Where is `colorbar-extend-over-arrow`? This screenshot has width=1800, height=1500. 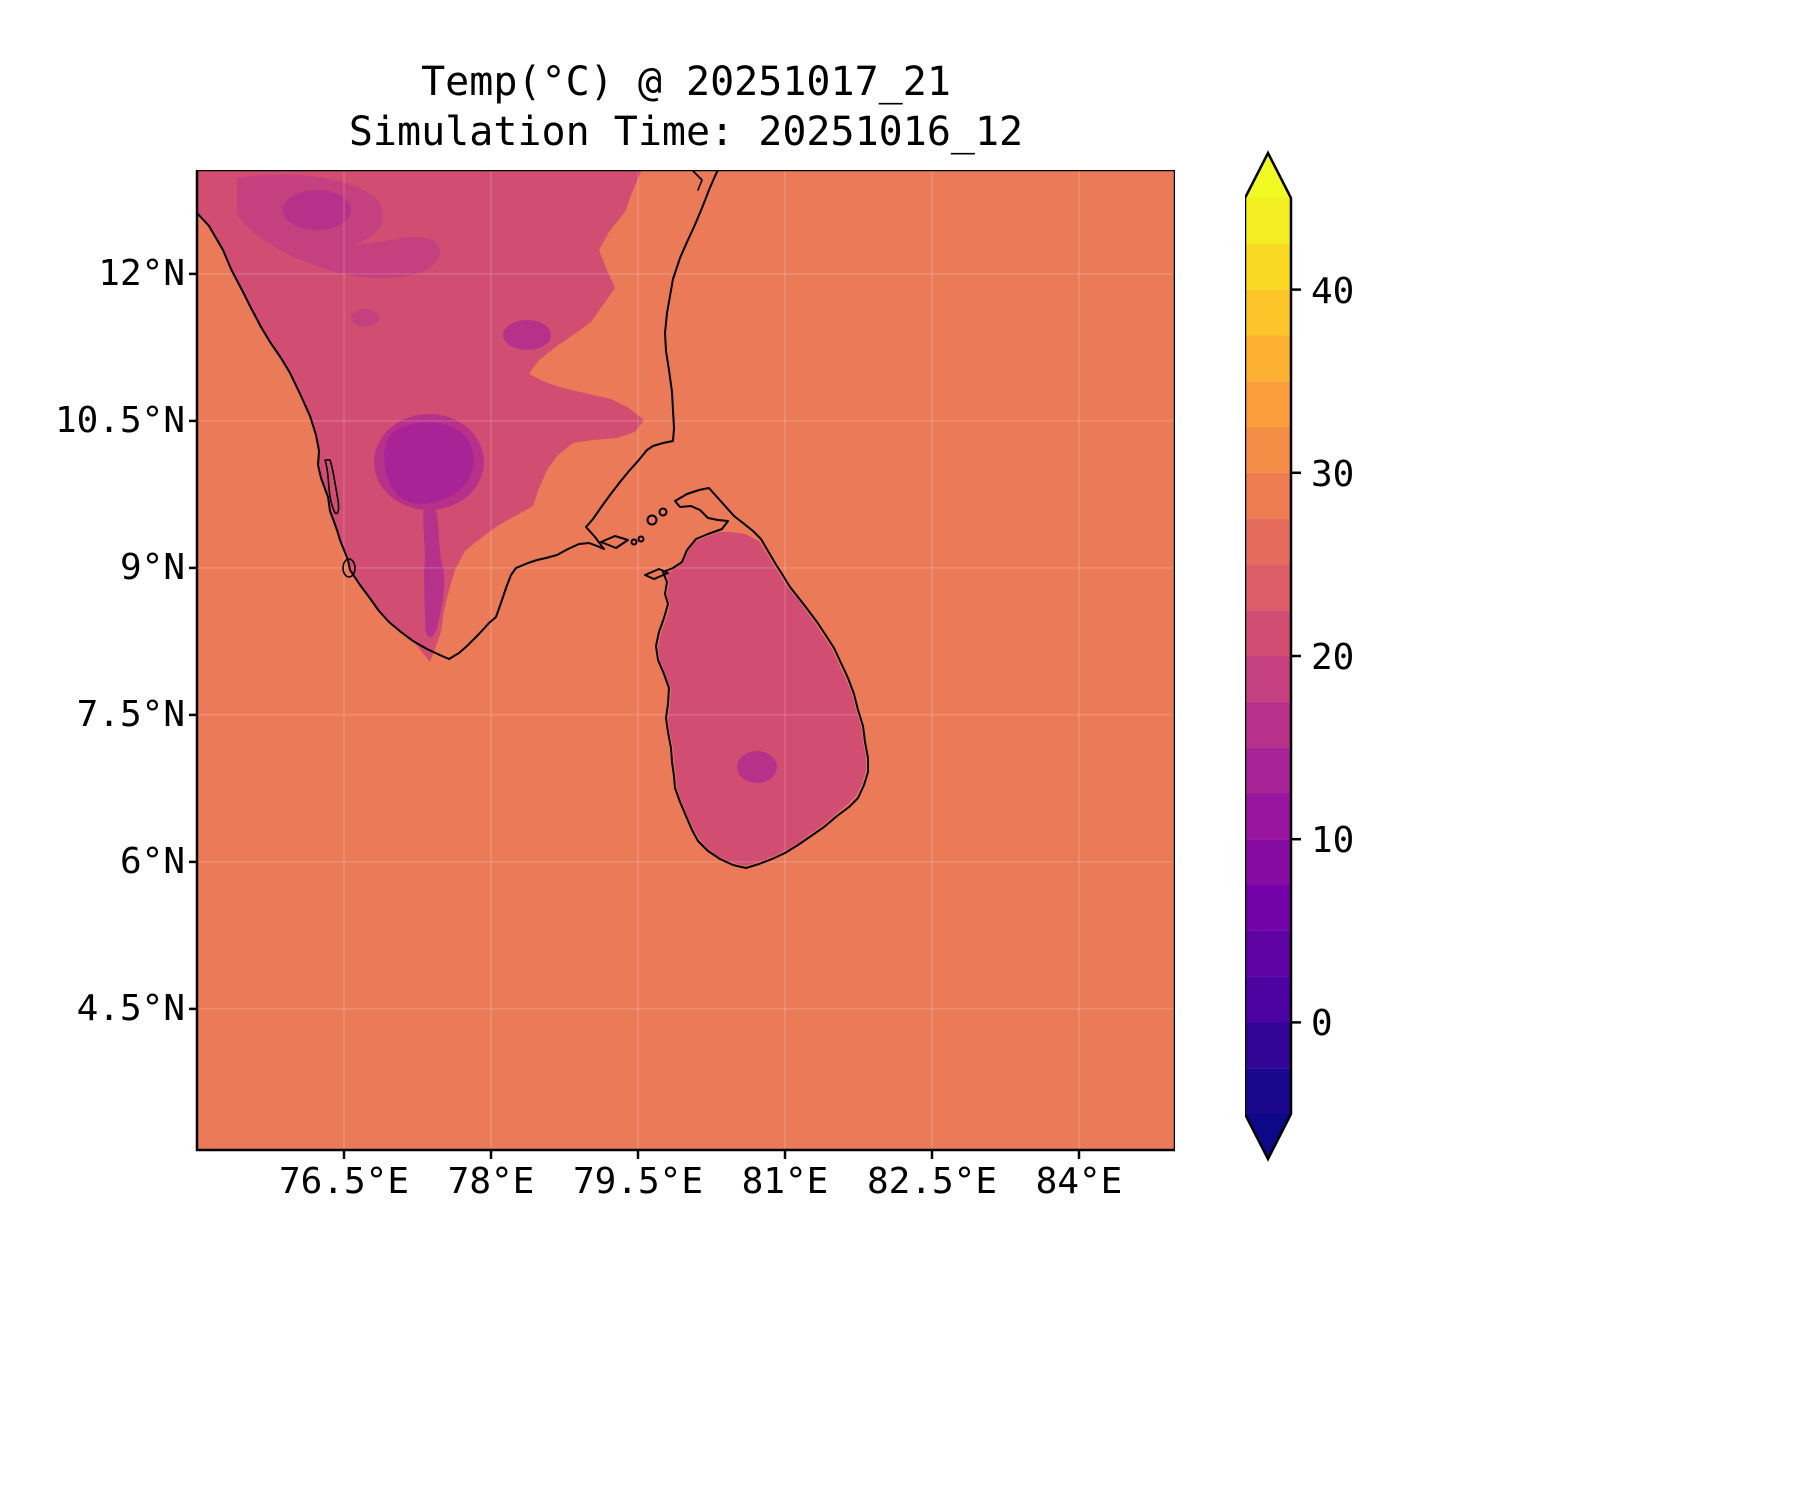
colorbar-extend-over-arrow is located at coordinates (1268, 175).